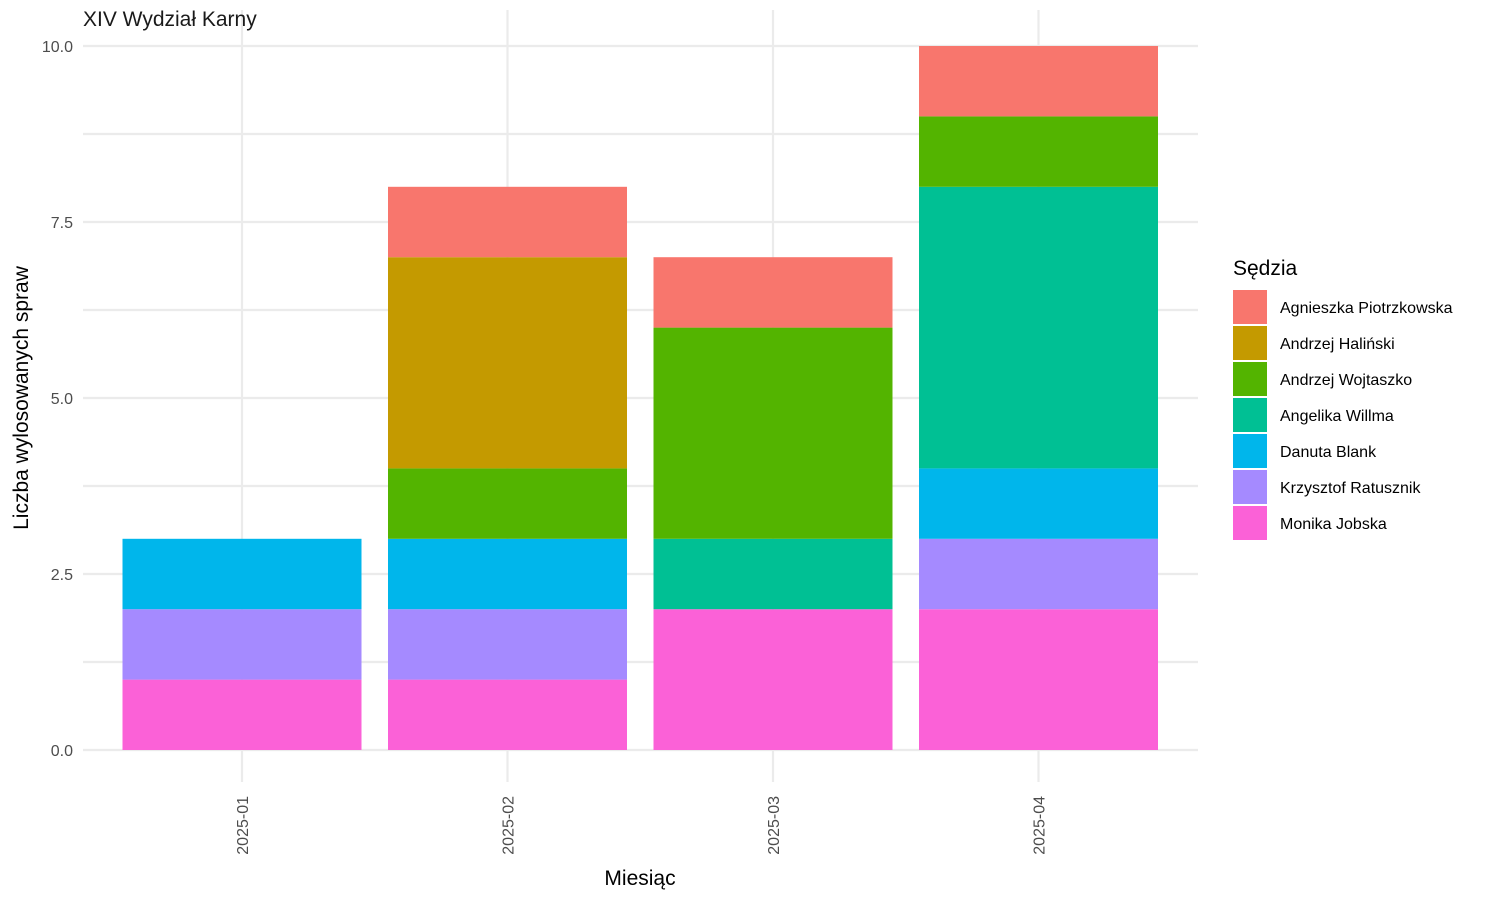 The width and height of the screenshot is (1500, 900). Describe the element at coordinates (21, 397) in the screenshot. I see `y-axis-title: Liczba wylosowanych spraw` at that location.